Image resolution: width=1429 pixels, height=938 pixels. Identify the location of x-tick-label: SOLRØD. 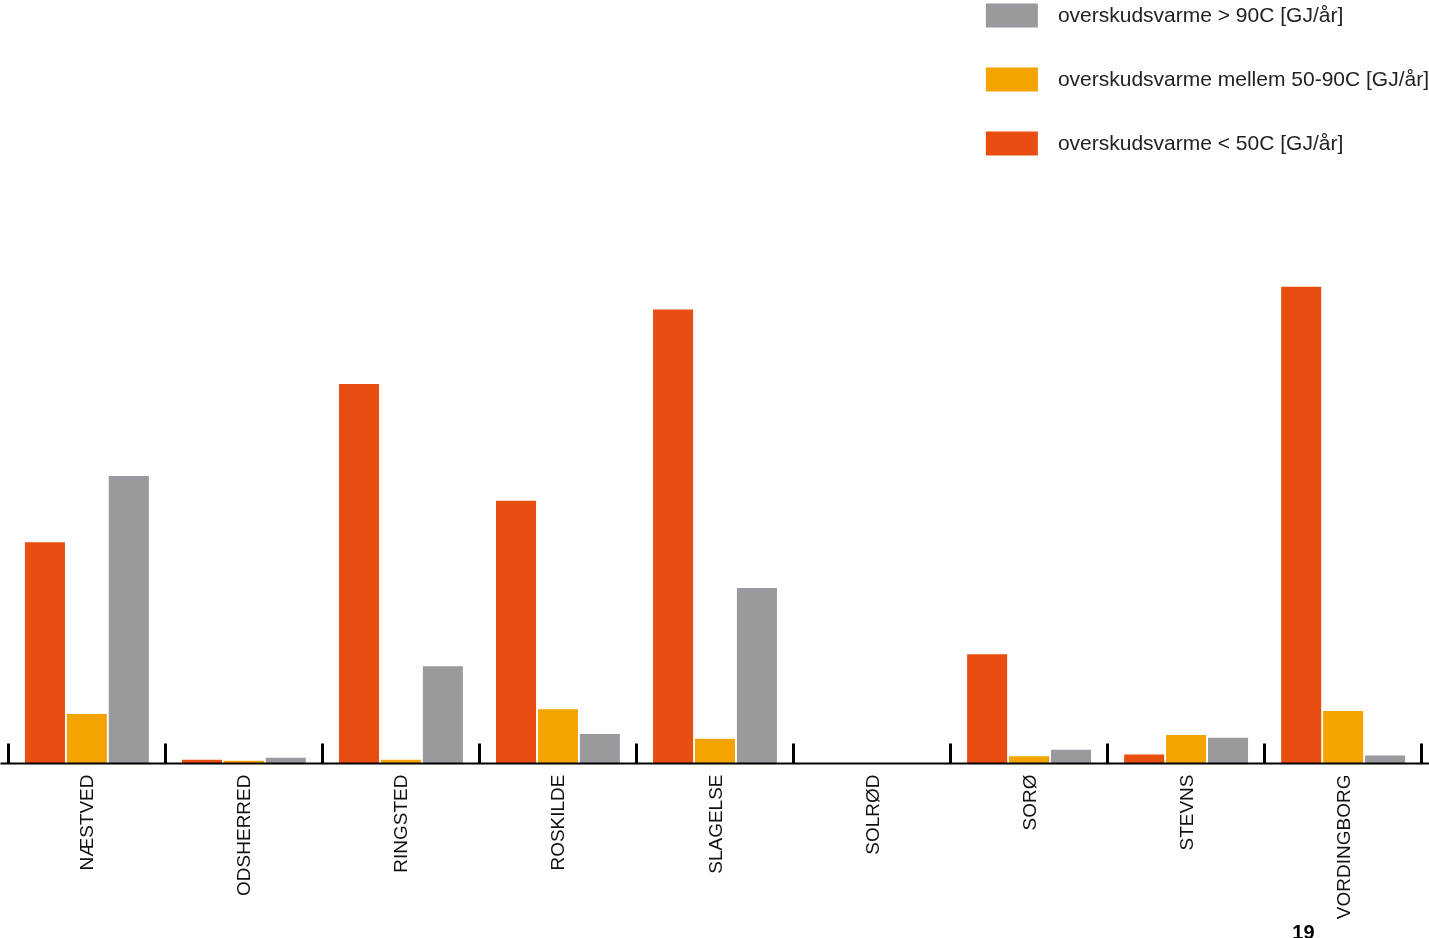
(872, 814).